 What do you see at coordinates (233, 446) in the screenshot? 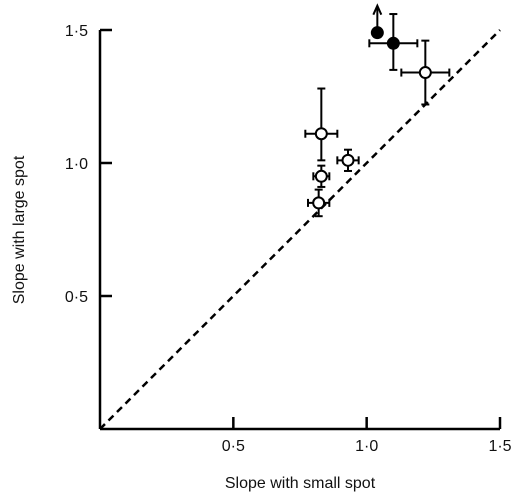
I see `x-tick-label-0: 0·5` at bounding box center [233, 446].